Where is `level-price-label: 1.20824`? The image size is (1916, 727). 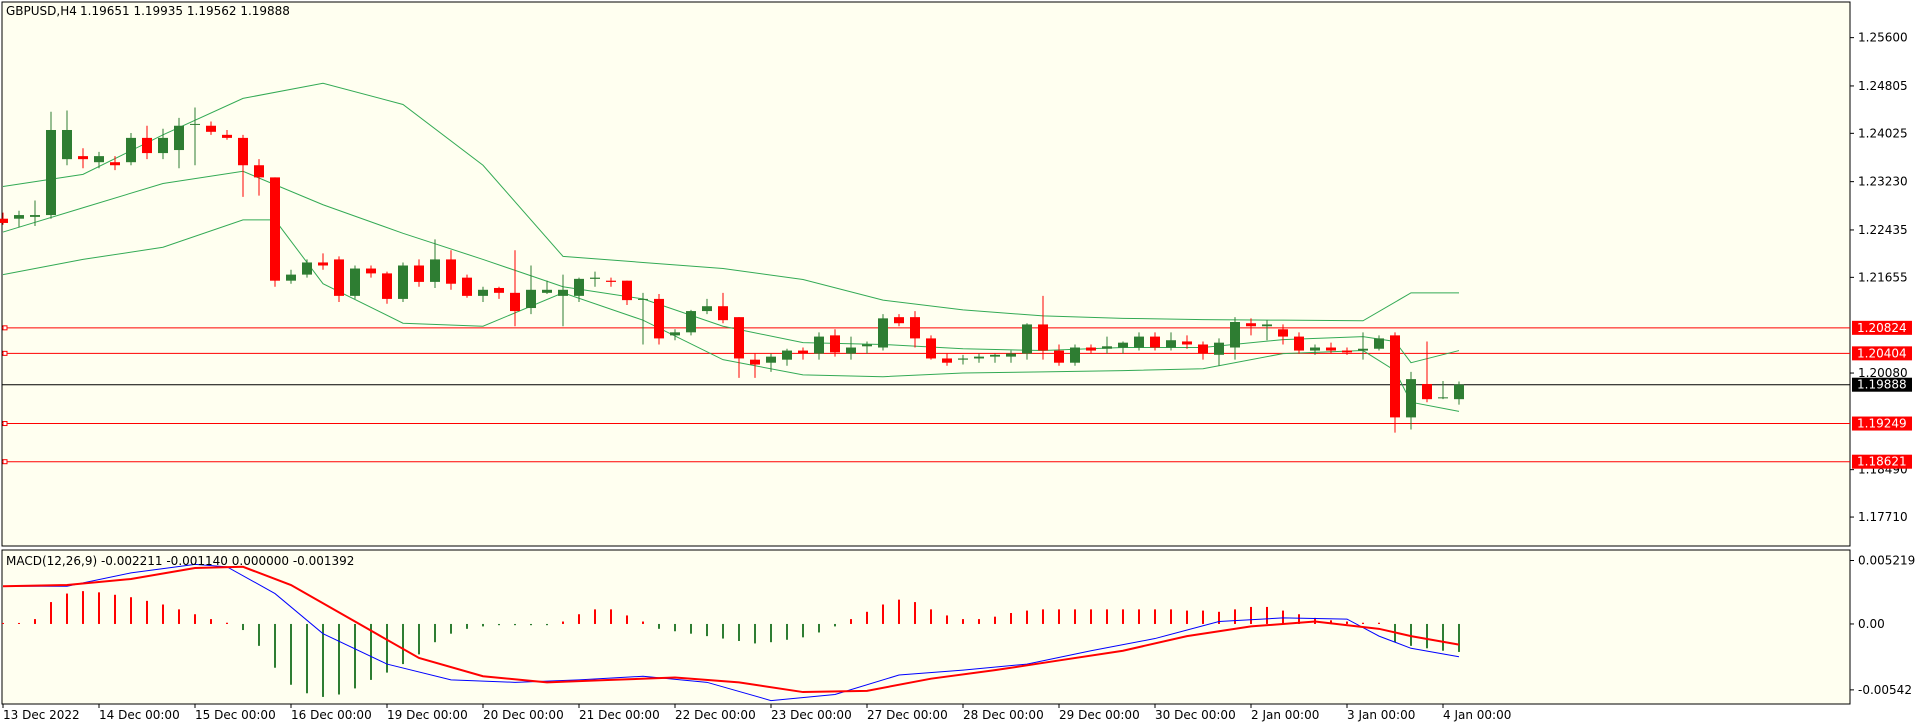 level-price-label: 1.20824 is located at coordinates (1882, 328).